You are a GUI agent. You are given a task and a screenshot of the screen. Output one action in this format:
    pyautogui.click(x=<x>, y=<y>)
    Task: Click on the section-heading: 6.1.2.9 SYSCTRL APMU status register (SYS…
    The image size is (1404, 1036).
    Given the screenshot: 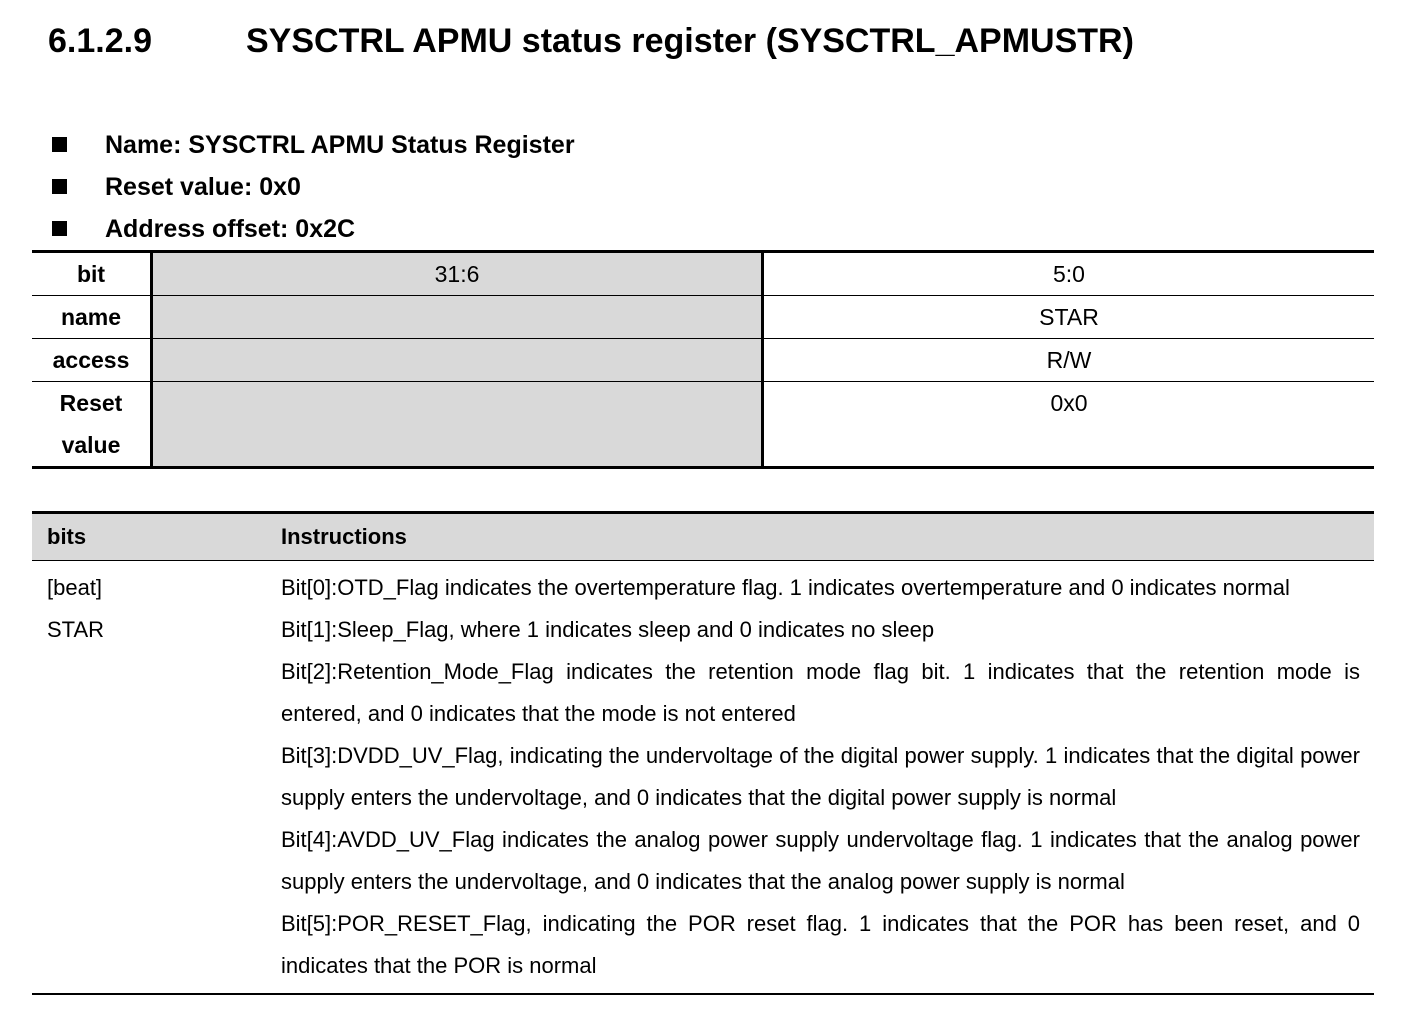 What is the action you would take?
    pyautogui.click(x=591, y=41)
    